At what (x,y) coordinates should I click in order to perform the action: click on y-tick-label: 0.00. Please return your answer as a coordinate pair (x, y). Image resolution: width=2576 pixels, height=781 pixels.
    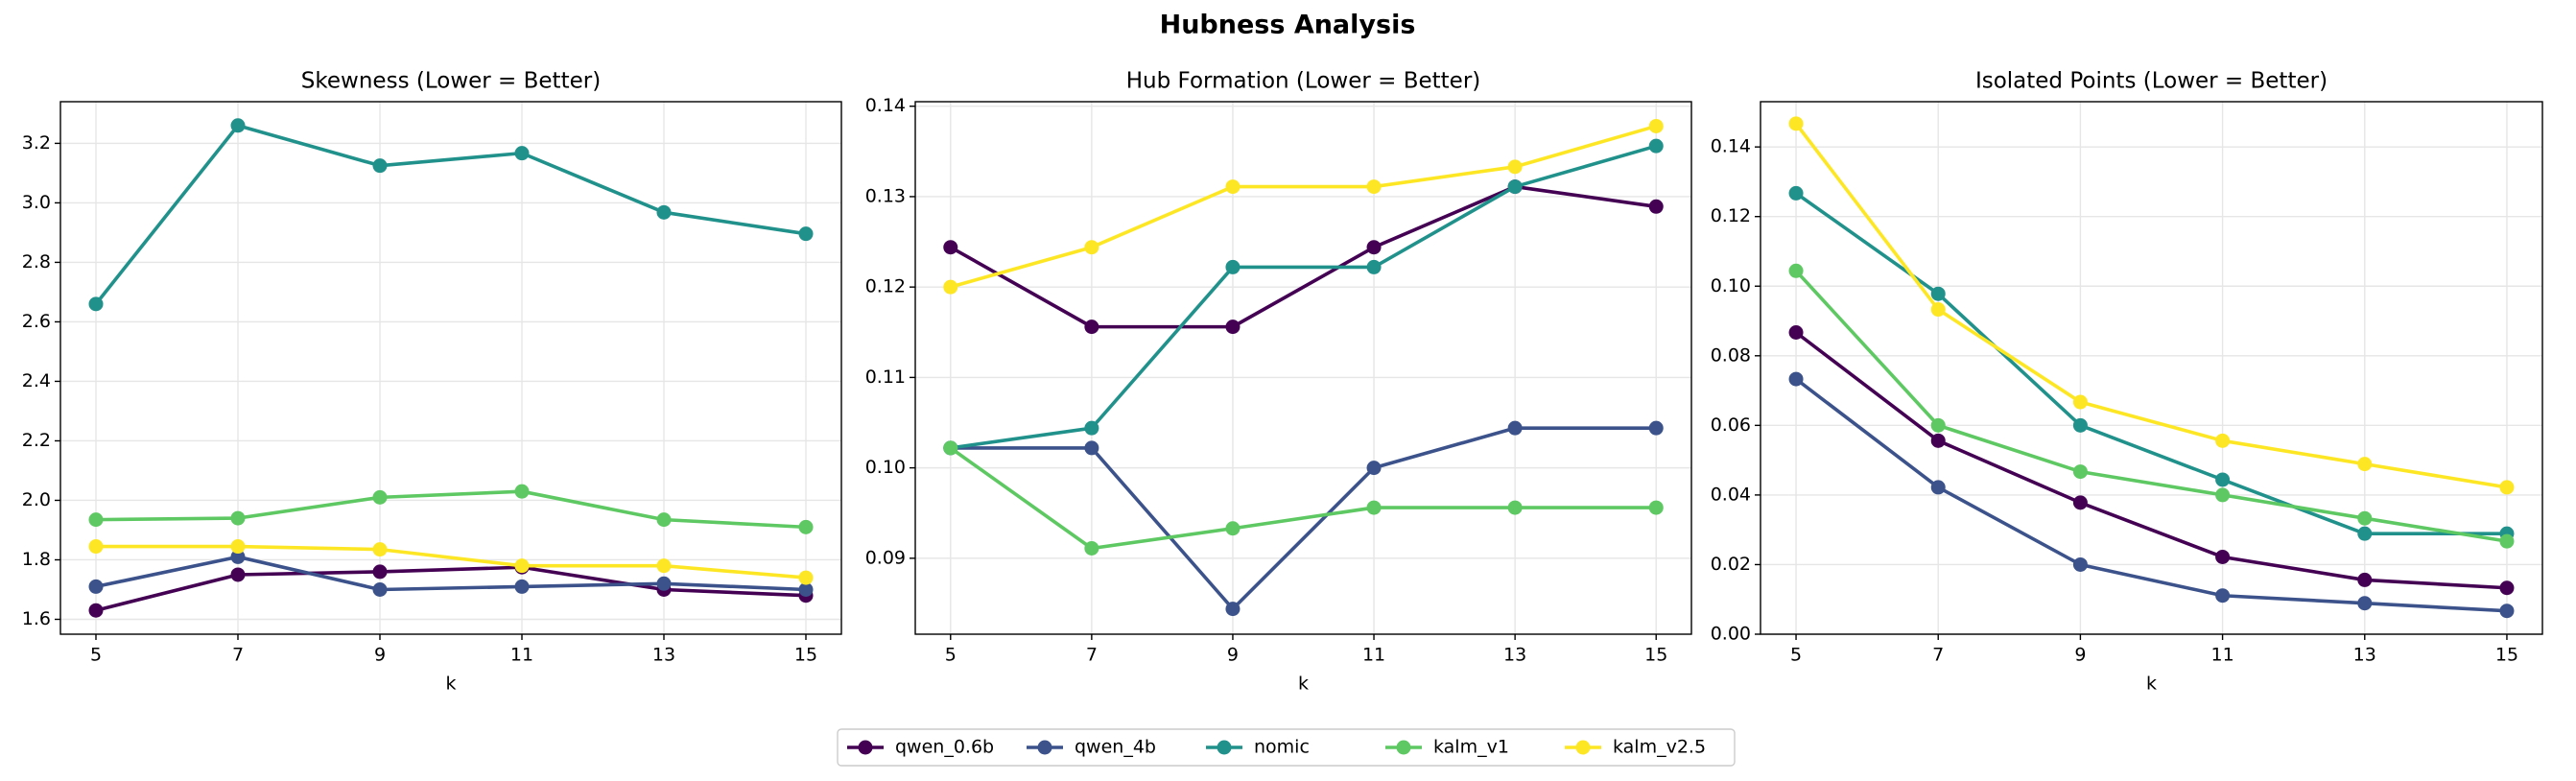
    Looking at the image, I should click on (1731, 634).